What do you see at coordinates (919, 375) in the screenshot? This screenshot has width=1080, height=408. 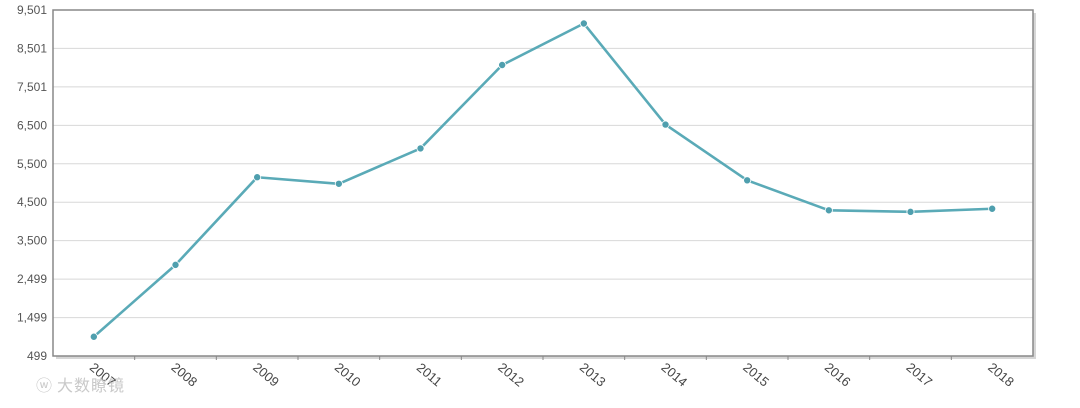 I see `x-tick-label: 2017` at bounding box center [919, 375].